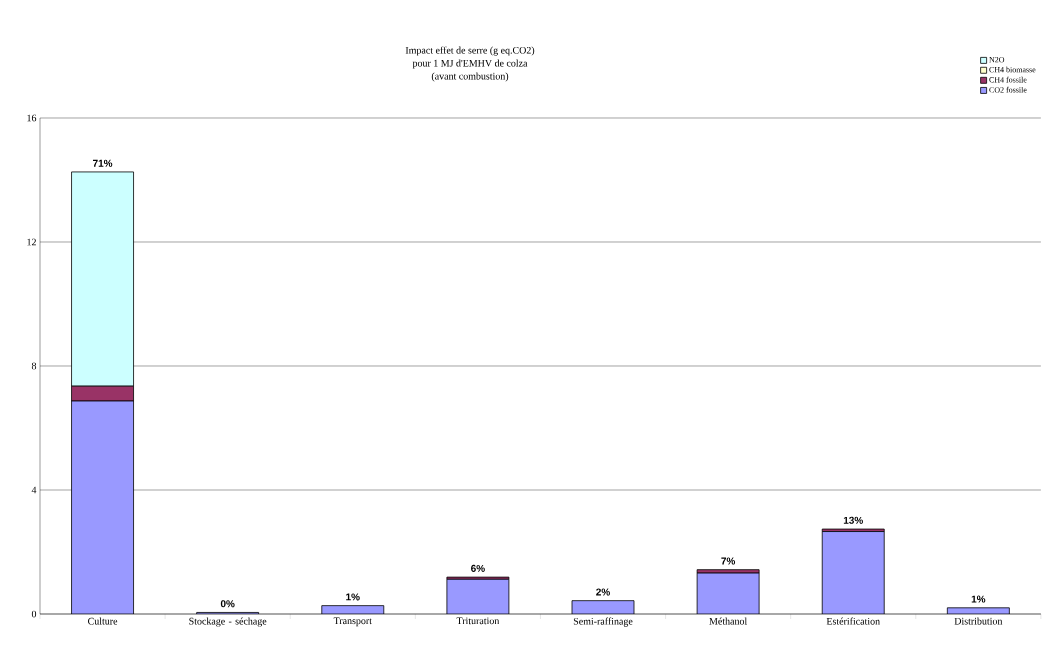 This screenshot has width=1056, height=663. What do you see at coordinates (478, 621) in the screenshot?
I see `x-tick-label: Trituration` at bounding box center [478, 621].